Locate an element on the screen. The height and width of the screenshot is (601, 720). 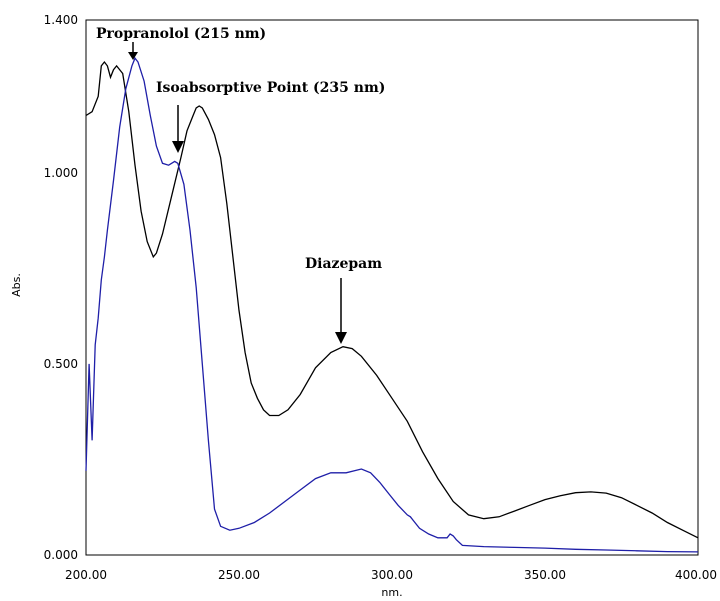
annotation-diazepam: Diazepam is located at coordinates (343, 264).